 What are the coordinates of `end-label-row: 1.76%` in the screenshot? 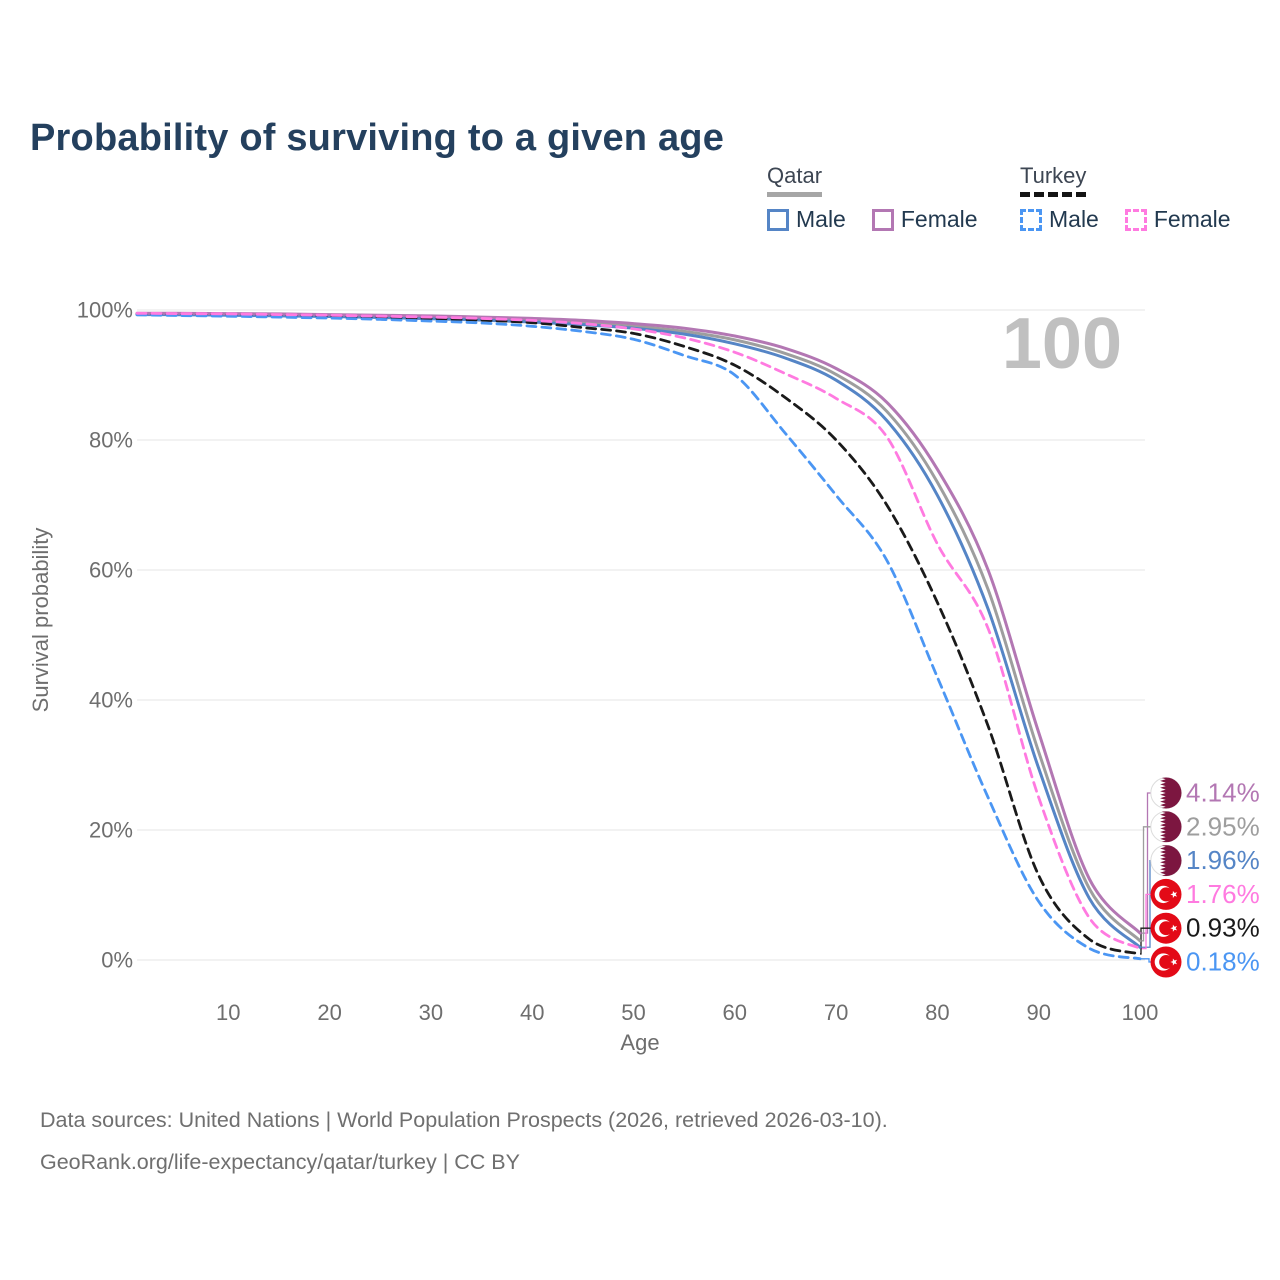 It's located at (1205, 894).